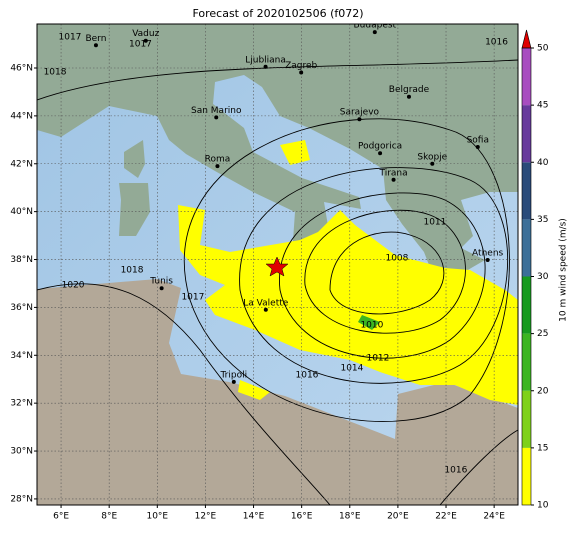  Describe the element at coordinates (543, 163) in the screenshot. I see `colorbar-tick-label: 40` at that location.